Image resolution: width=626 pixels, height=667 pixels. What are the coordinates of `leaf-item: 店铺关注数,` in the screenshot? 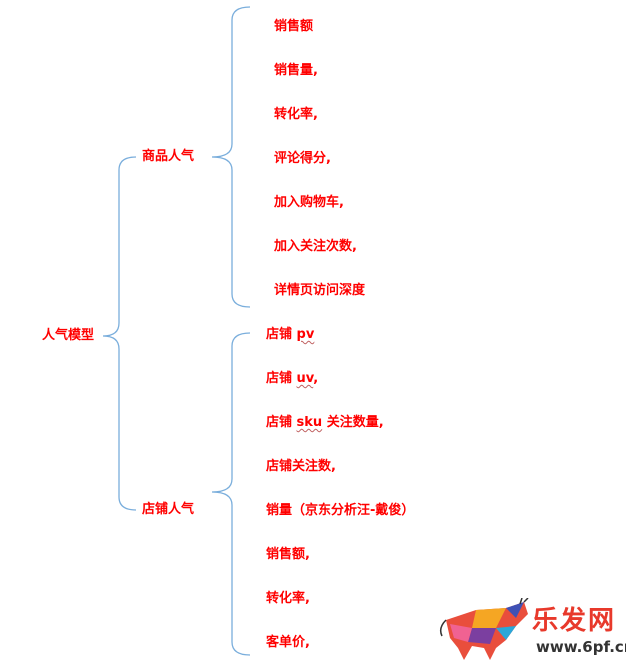 It's located at (301, 466).